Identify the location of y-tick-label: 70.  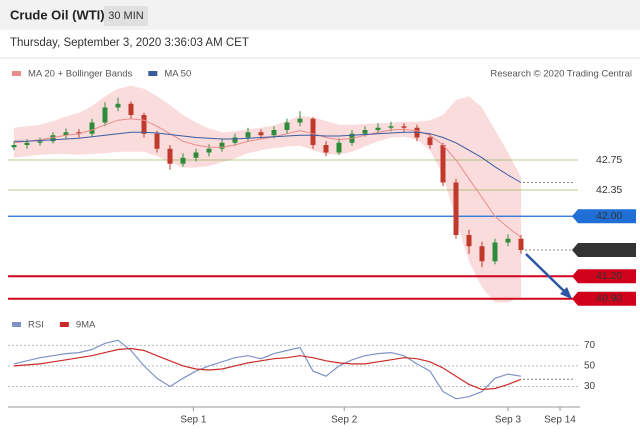
(590, 345).